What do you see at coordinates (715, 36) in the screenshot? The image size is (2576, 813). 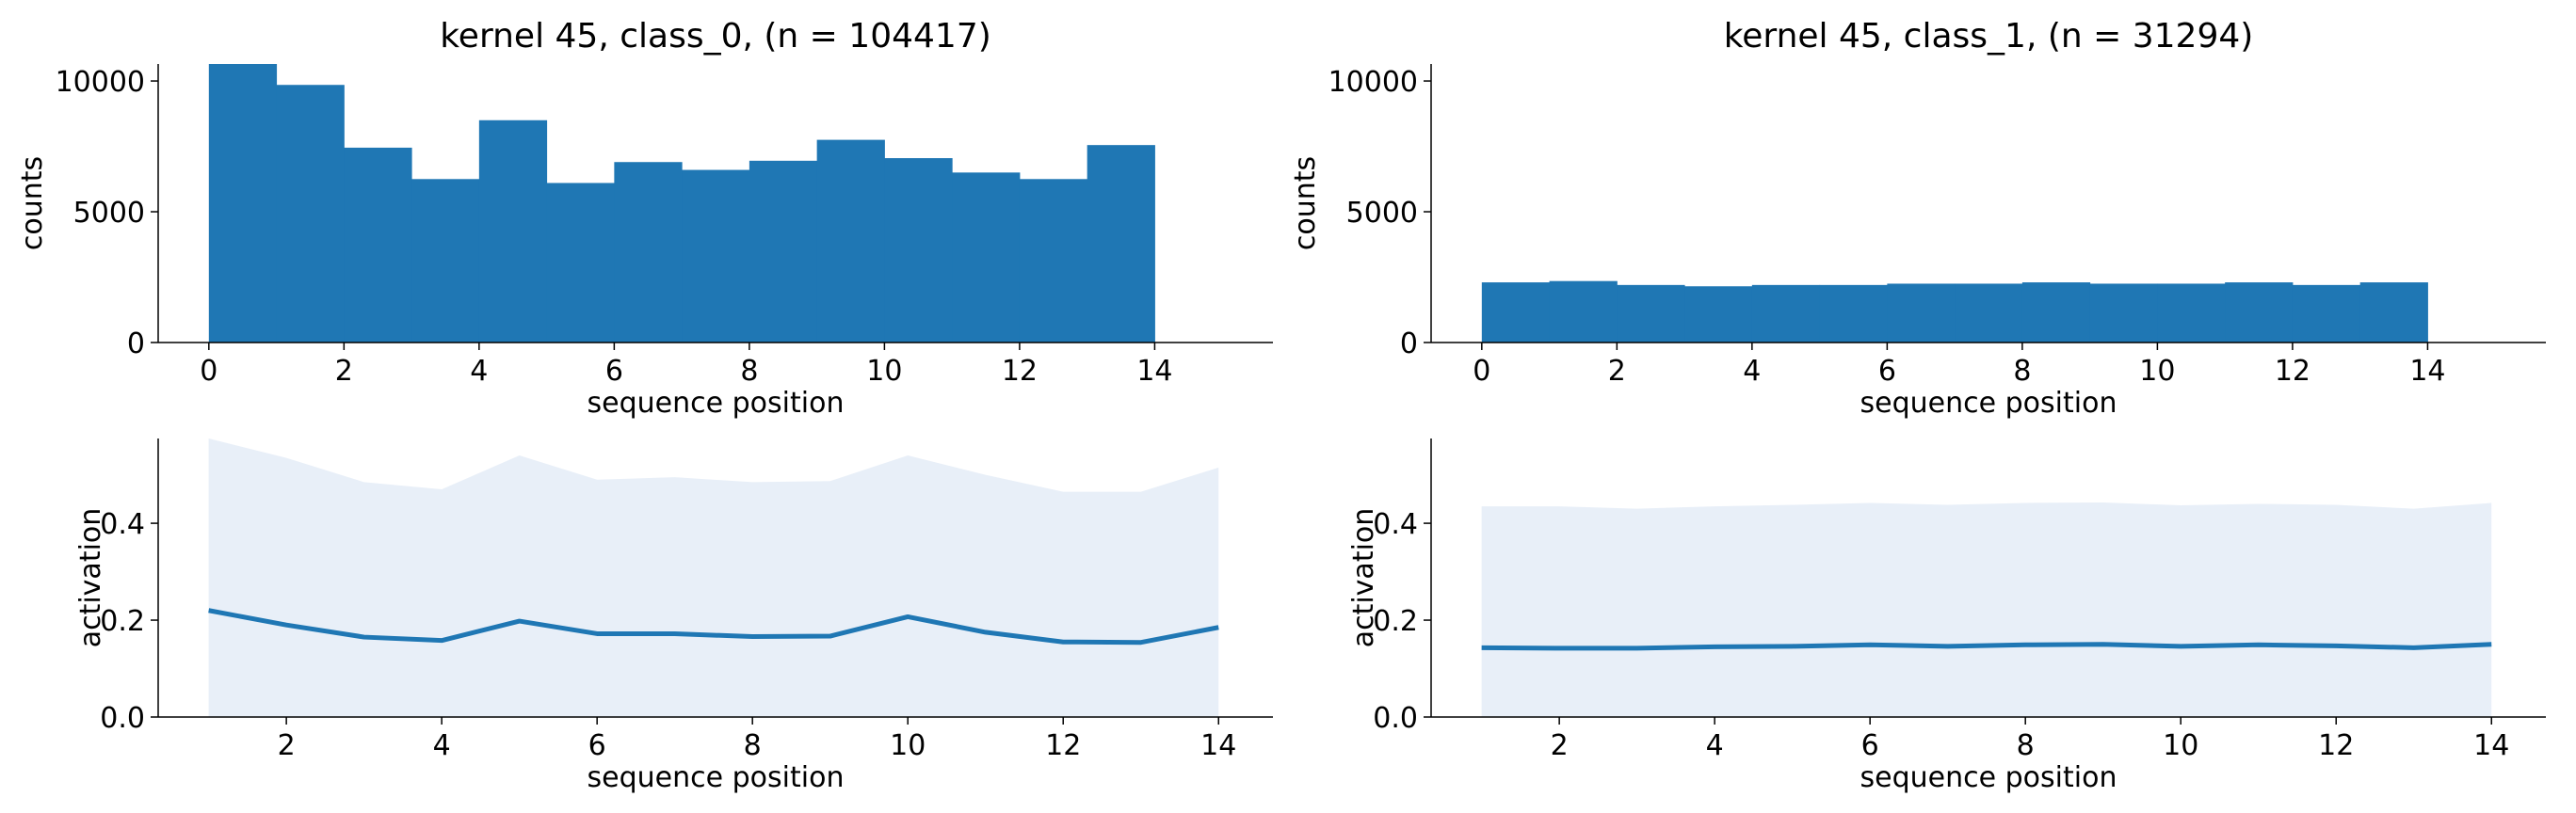 I see `chart-title: kernel 45, class_0, (n = 104417)` at bounding box center [715, 36].